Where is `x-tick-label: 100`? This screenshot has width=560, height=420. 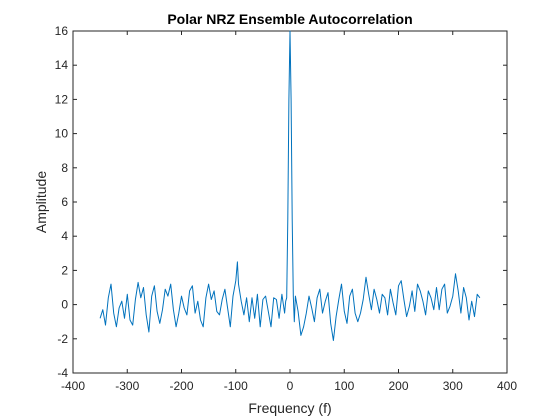 x-tick-label: 100 is located at coordinates (344, 386).